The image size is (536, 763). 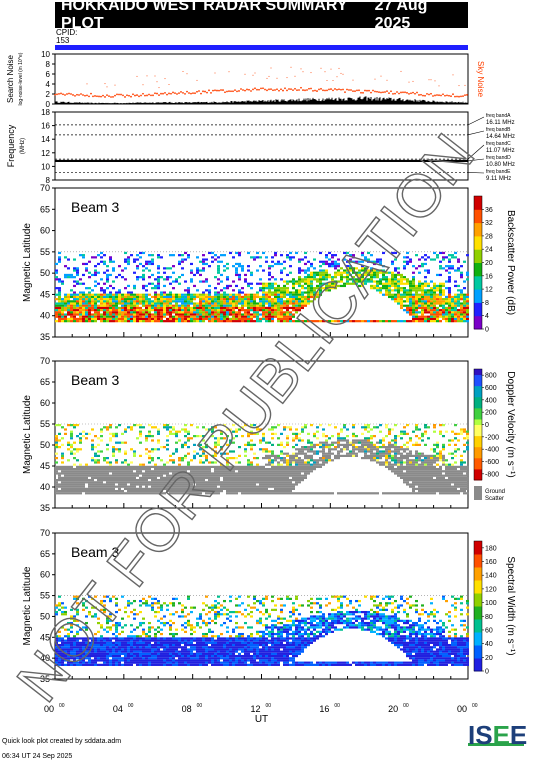 What do you see at coordinates (45, 112) in the screenshot?
I see `frequency-ytick-label: 18` at bounding box center [45, 112].